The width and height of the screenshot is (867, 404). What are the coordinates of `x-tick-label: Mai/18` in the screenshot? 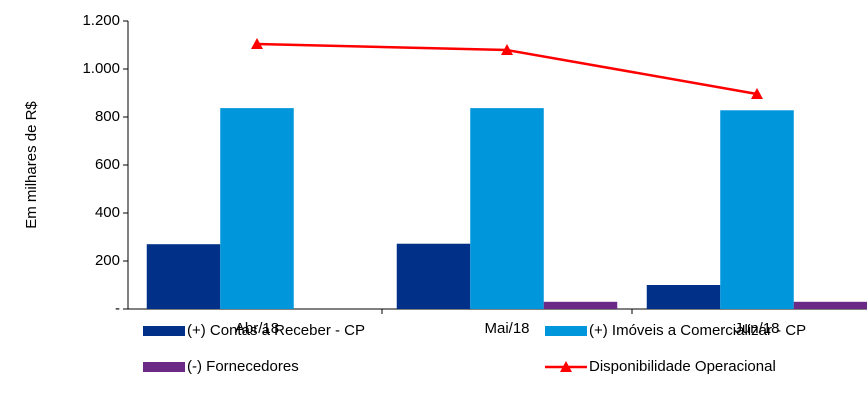 It's located at (506, 328).